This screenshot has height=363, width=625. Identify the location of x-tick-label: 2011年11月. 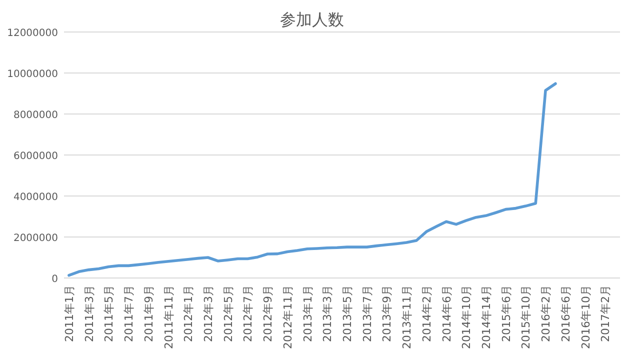
(169, 317).